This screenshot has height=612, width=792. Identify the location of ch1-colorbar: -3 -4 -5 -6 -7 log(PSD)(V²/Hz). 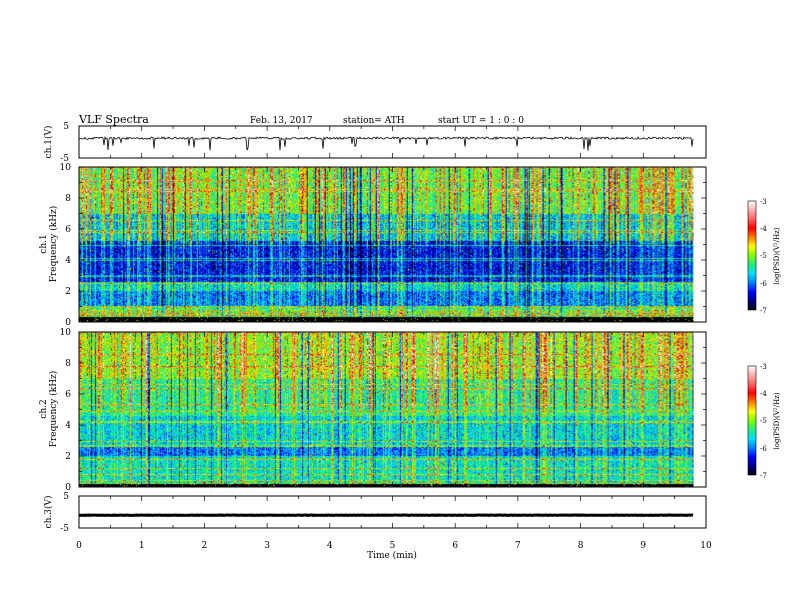
(764, 256).